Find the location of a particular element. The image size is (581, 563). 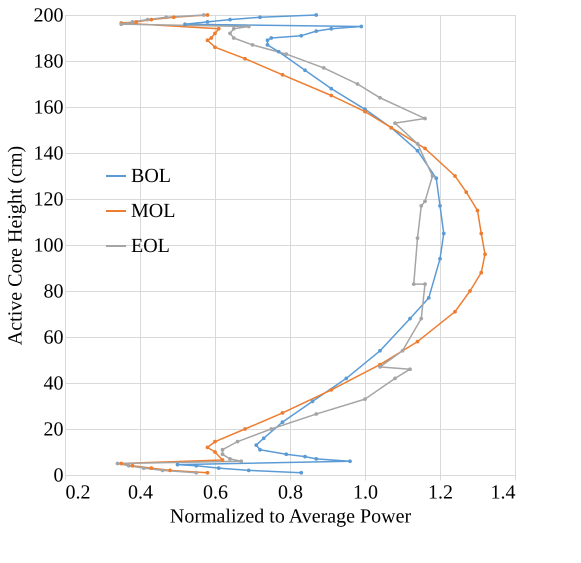

y-tick-label: 100 is located at coordinates (49, 245).